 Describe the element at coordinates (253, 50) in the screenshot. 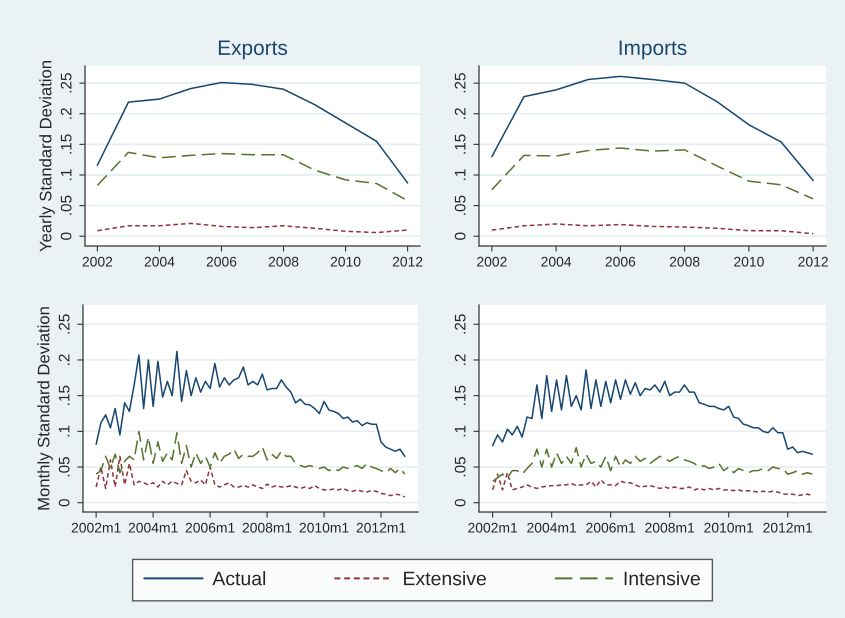

I see `chart-title: Exports` at that location.